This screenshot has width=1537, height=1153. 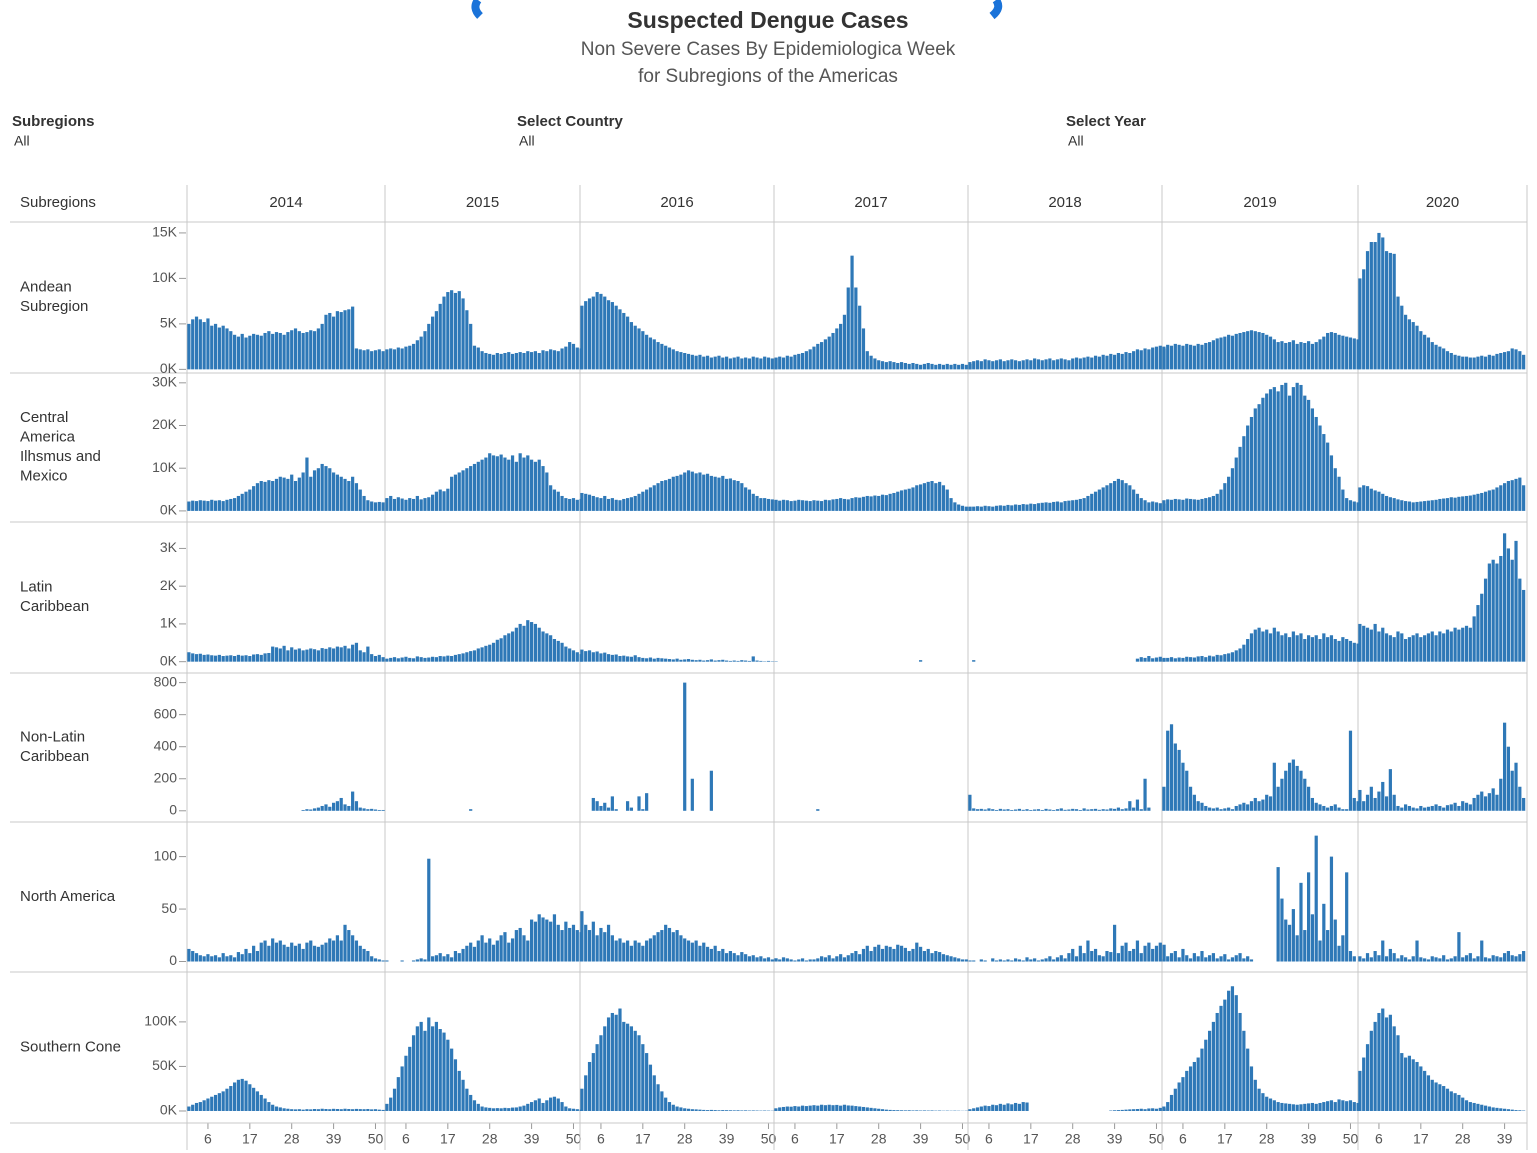 I want to click on y-tick-label: 0K, so click(x=169, y=368).